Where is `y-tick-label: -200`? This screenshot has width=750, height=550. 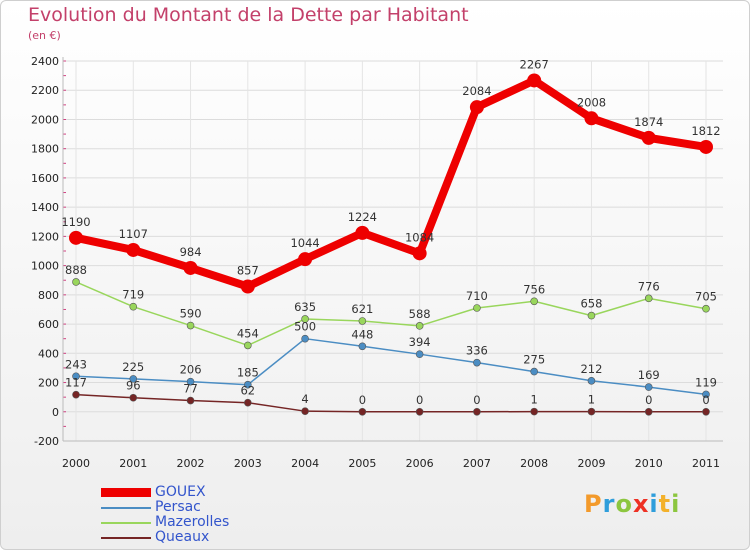
y-tick-label: -200 is located at coordinates (46, 441).